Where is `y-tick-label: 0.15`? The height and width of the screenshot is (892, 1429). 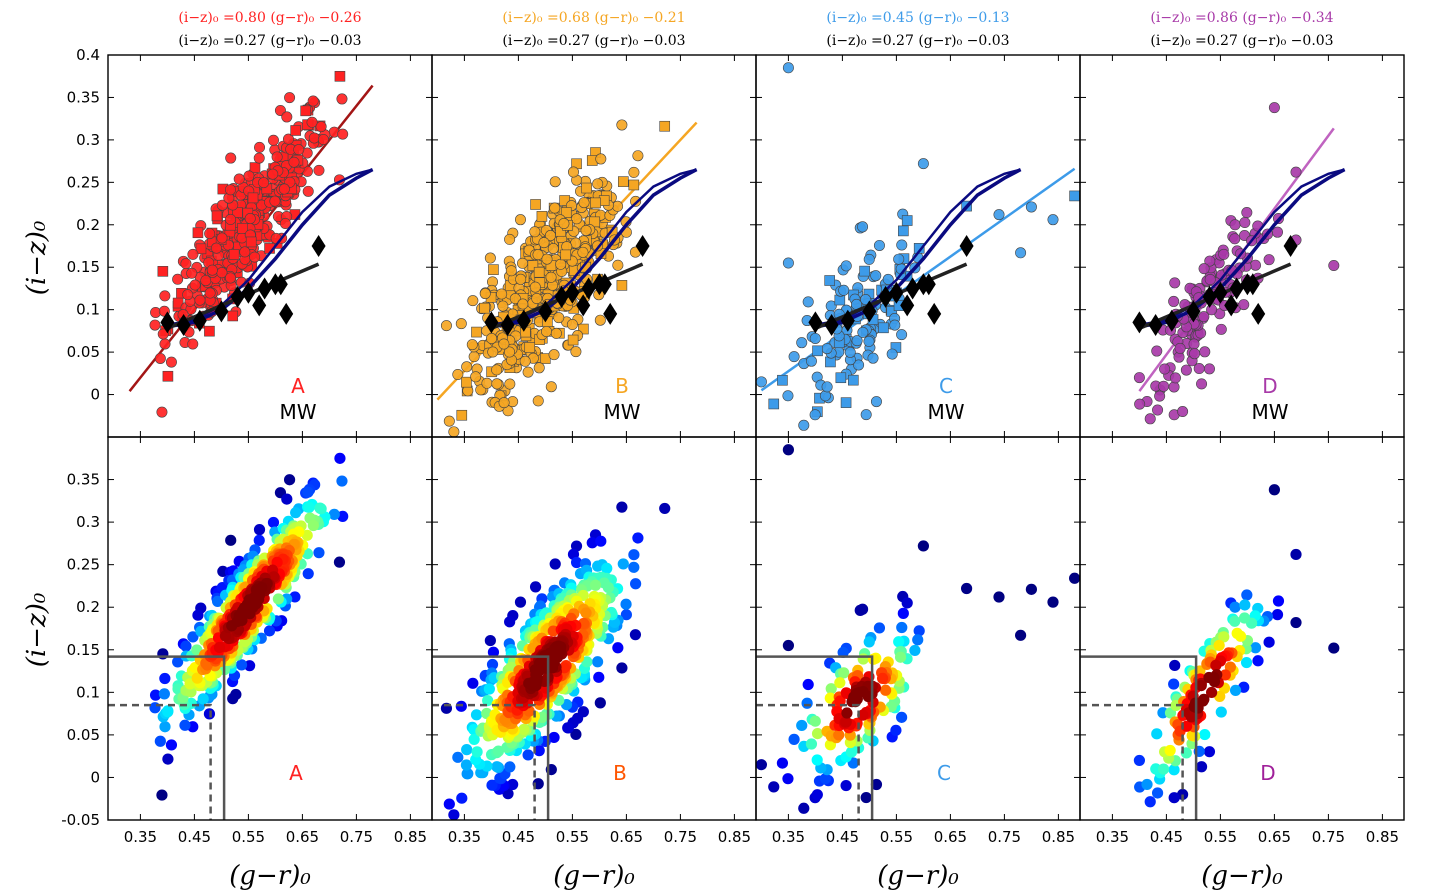
y-tick-label: 0.15 is located at coordinates (83, 267).